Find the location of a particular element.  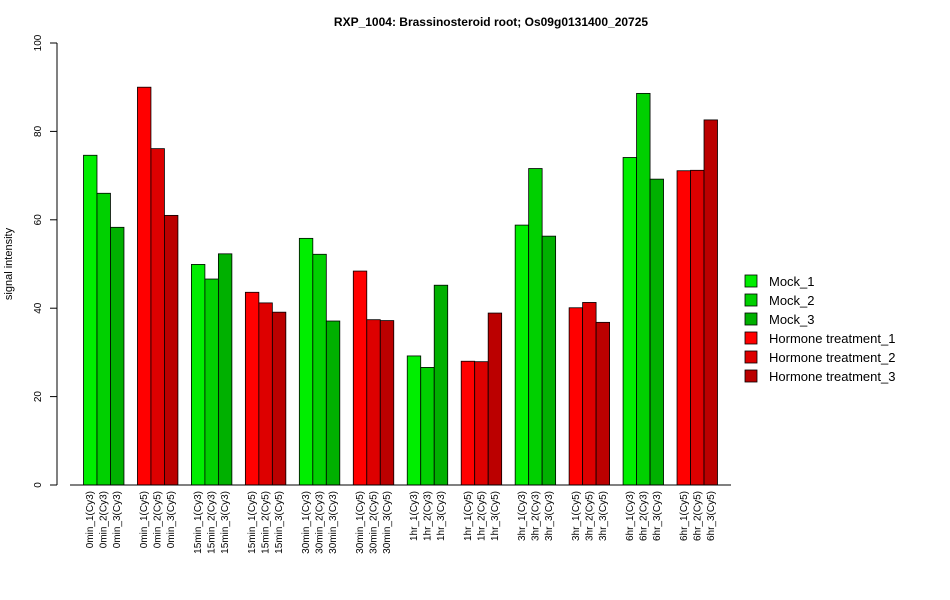

y-tick-label: 0 is located at coordinates (38, 485).